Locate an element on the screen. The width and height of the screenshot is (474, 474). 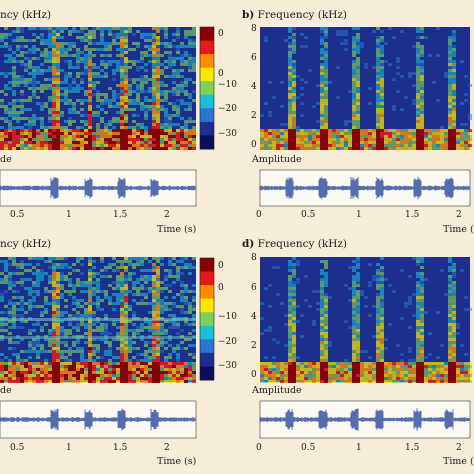
panel-c-xtick: 1.5 is located at coordinates (120, 448).